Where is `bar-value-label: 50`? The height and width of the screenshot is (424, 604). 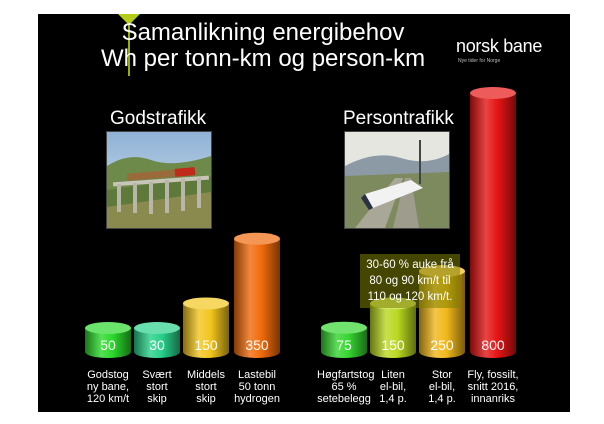 bar-value-label: 50 is located at coordinates (108, 345).